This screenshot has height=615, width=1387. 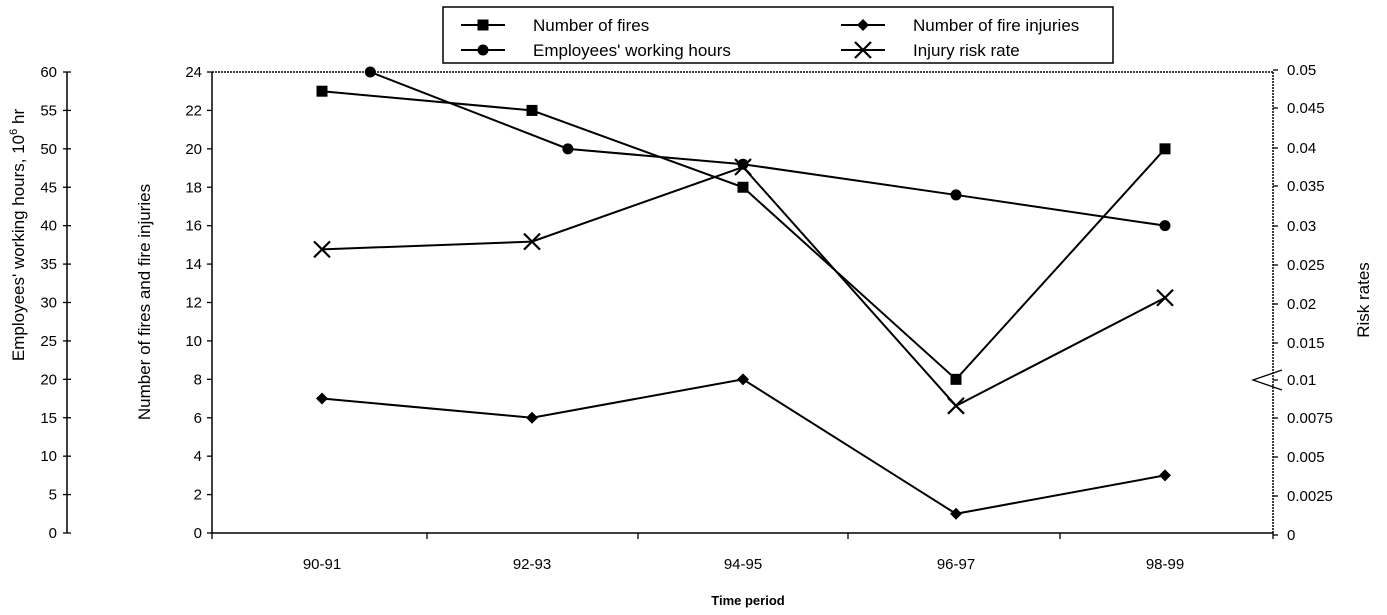 What do you see at coordinates (18, 119) in the screenshot?
I see `left-outer-axis-title-unit: hr` at bounding box center [18, 119].